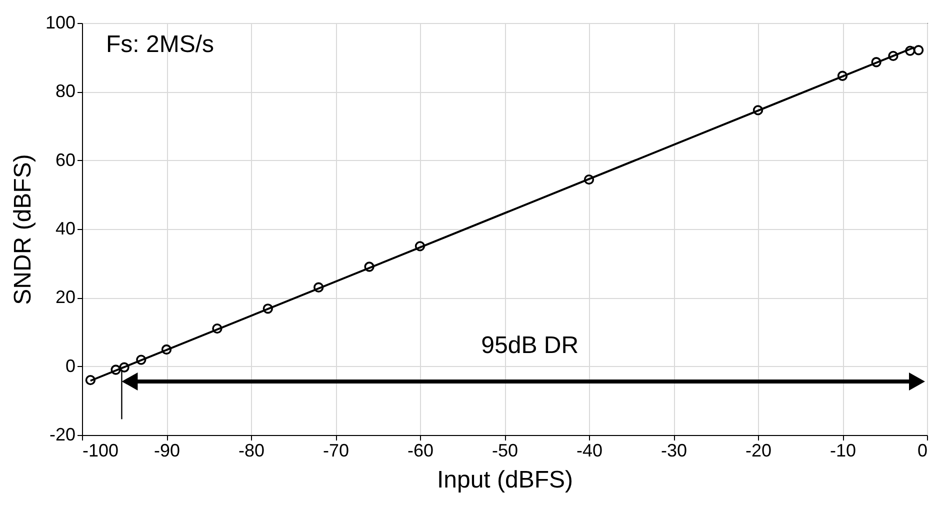 This screenshot has width=952, height=529. I want to click on annotation: Fs: 2MS/s, so click(160, 44).